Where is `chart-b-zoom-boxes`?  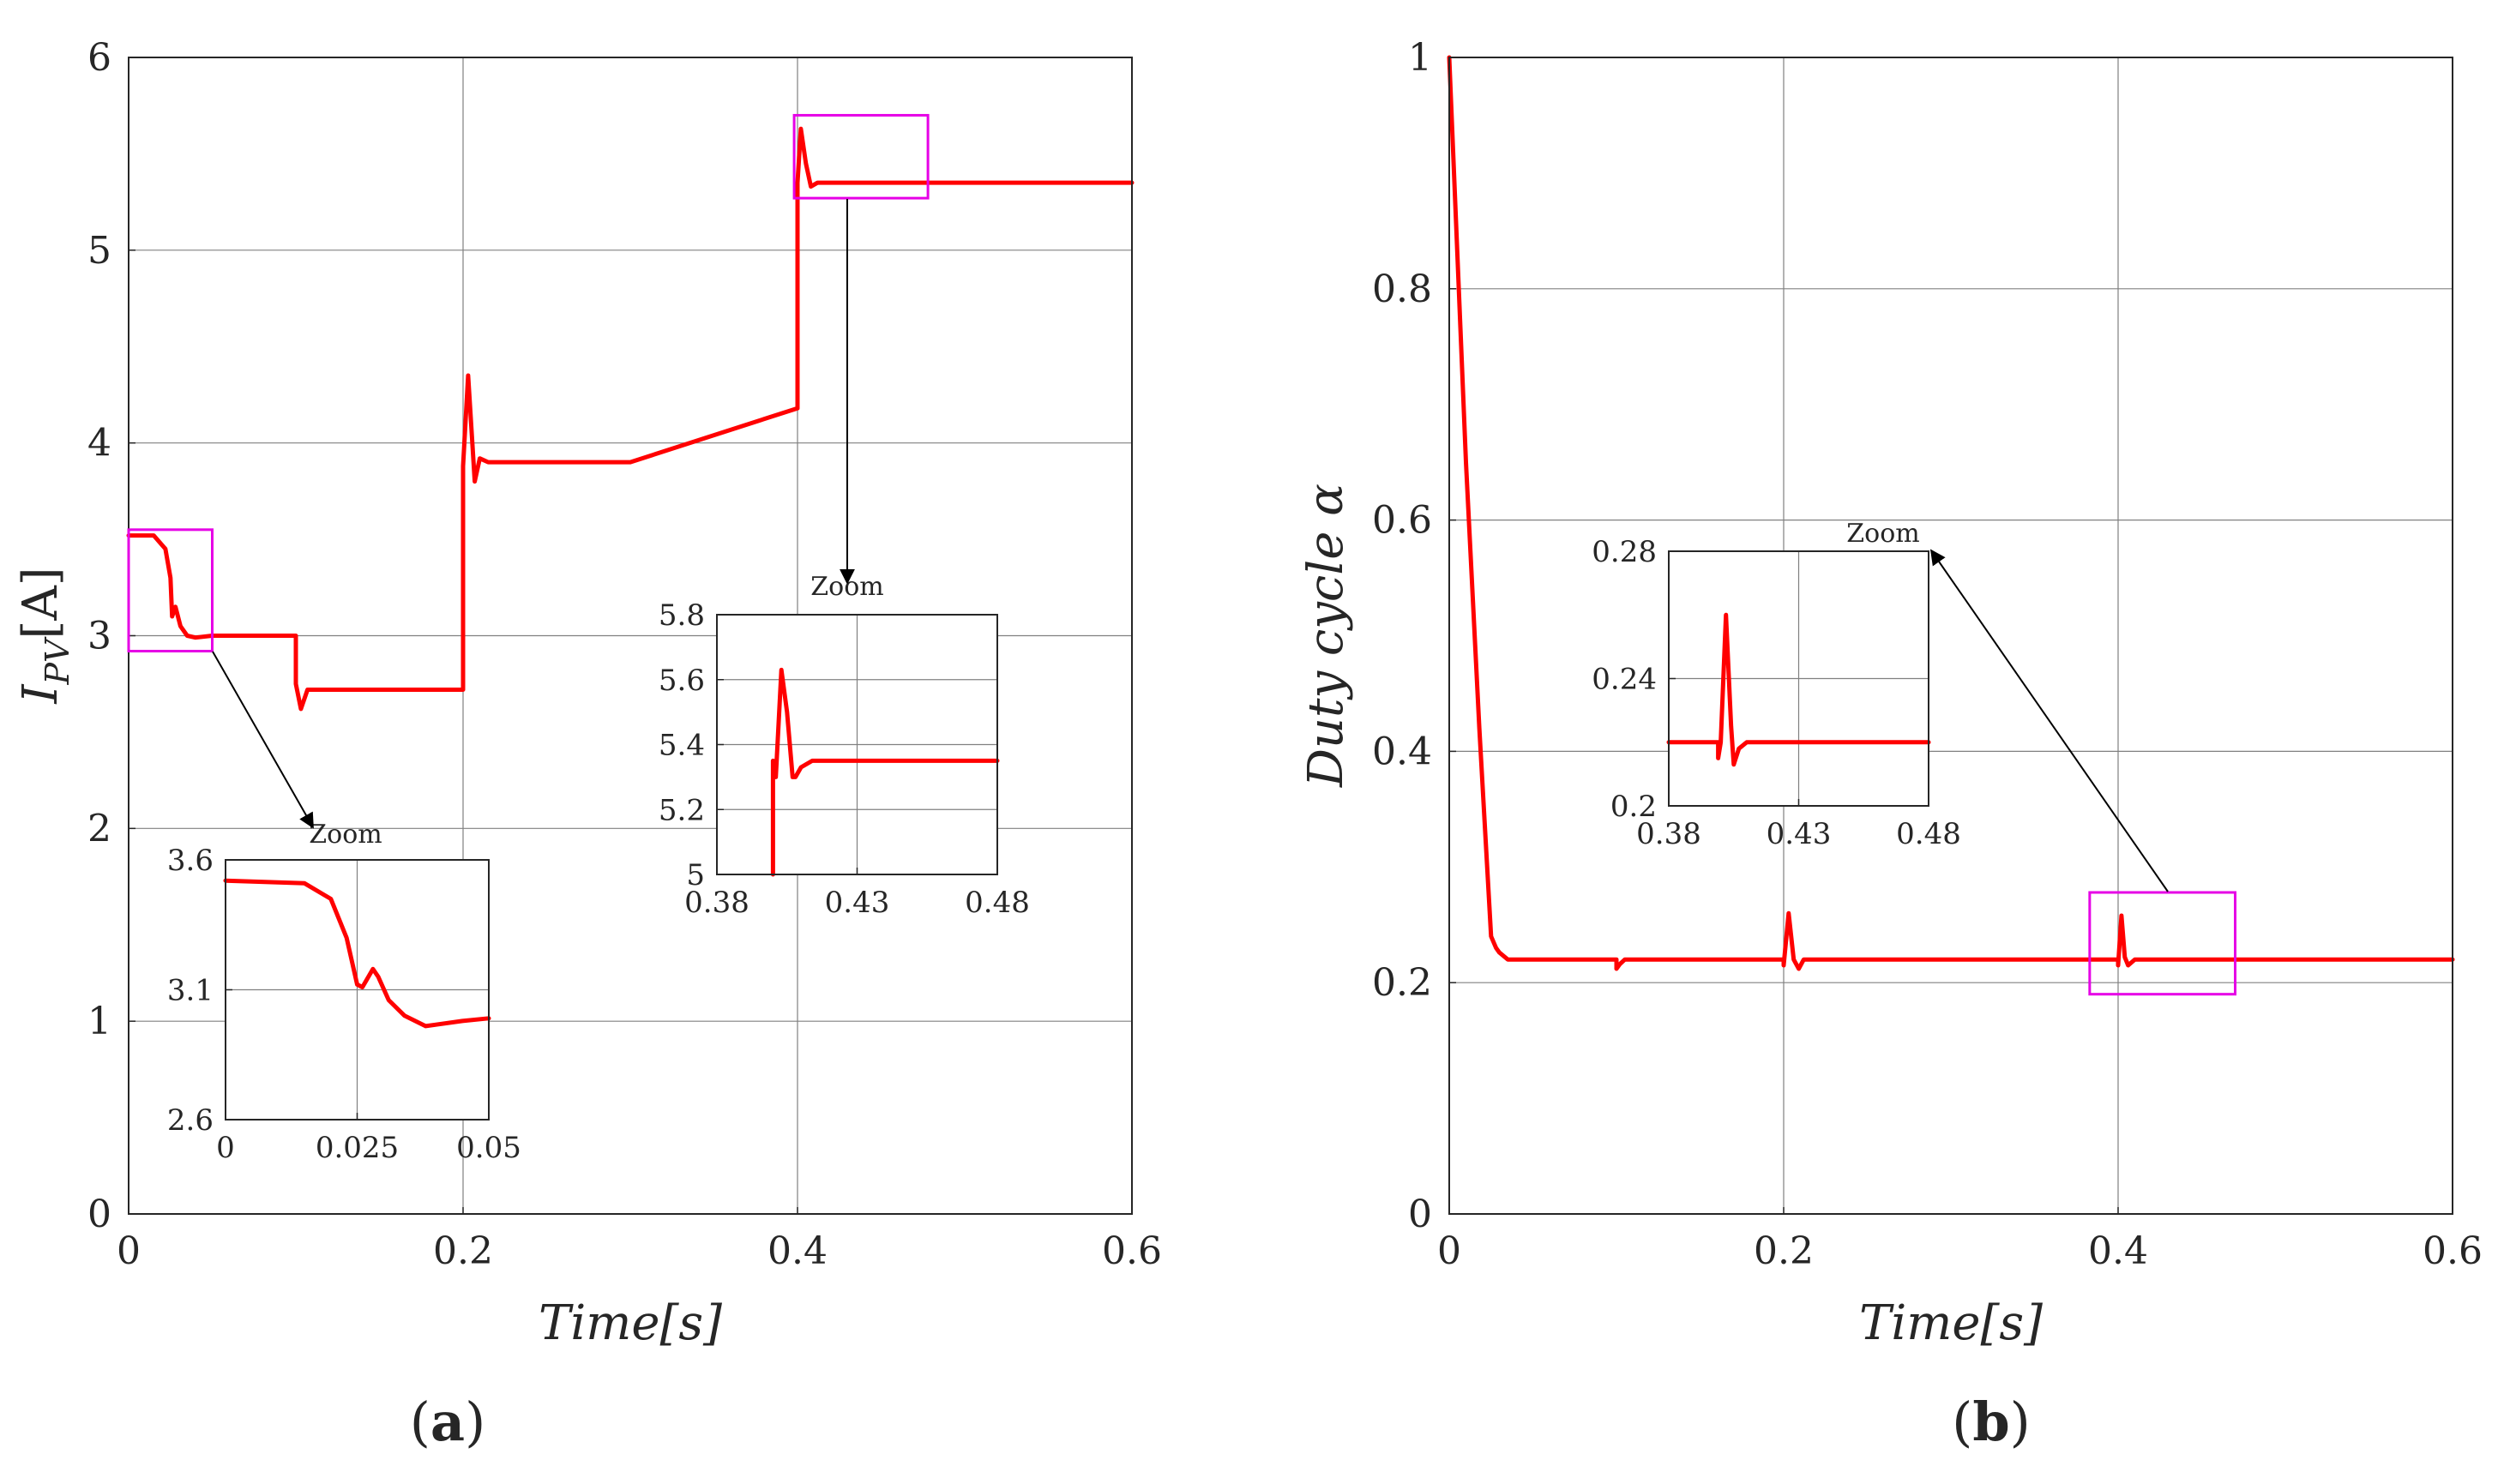 chart-b-zoom-boxes is located at coordinates (2162, 944).